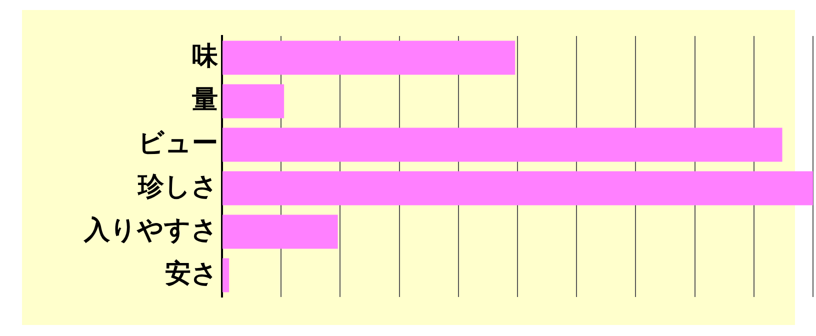 The width and height of the screenshot is (816, 336). I want to click on y-tick-label: 量, so click(204, 100).